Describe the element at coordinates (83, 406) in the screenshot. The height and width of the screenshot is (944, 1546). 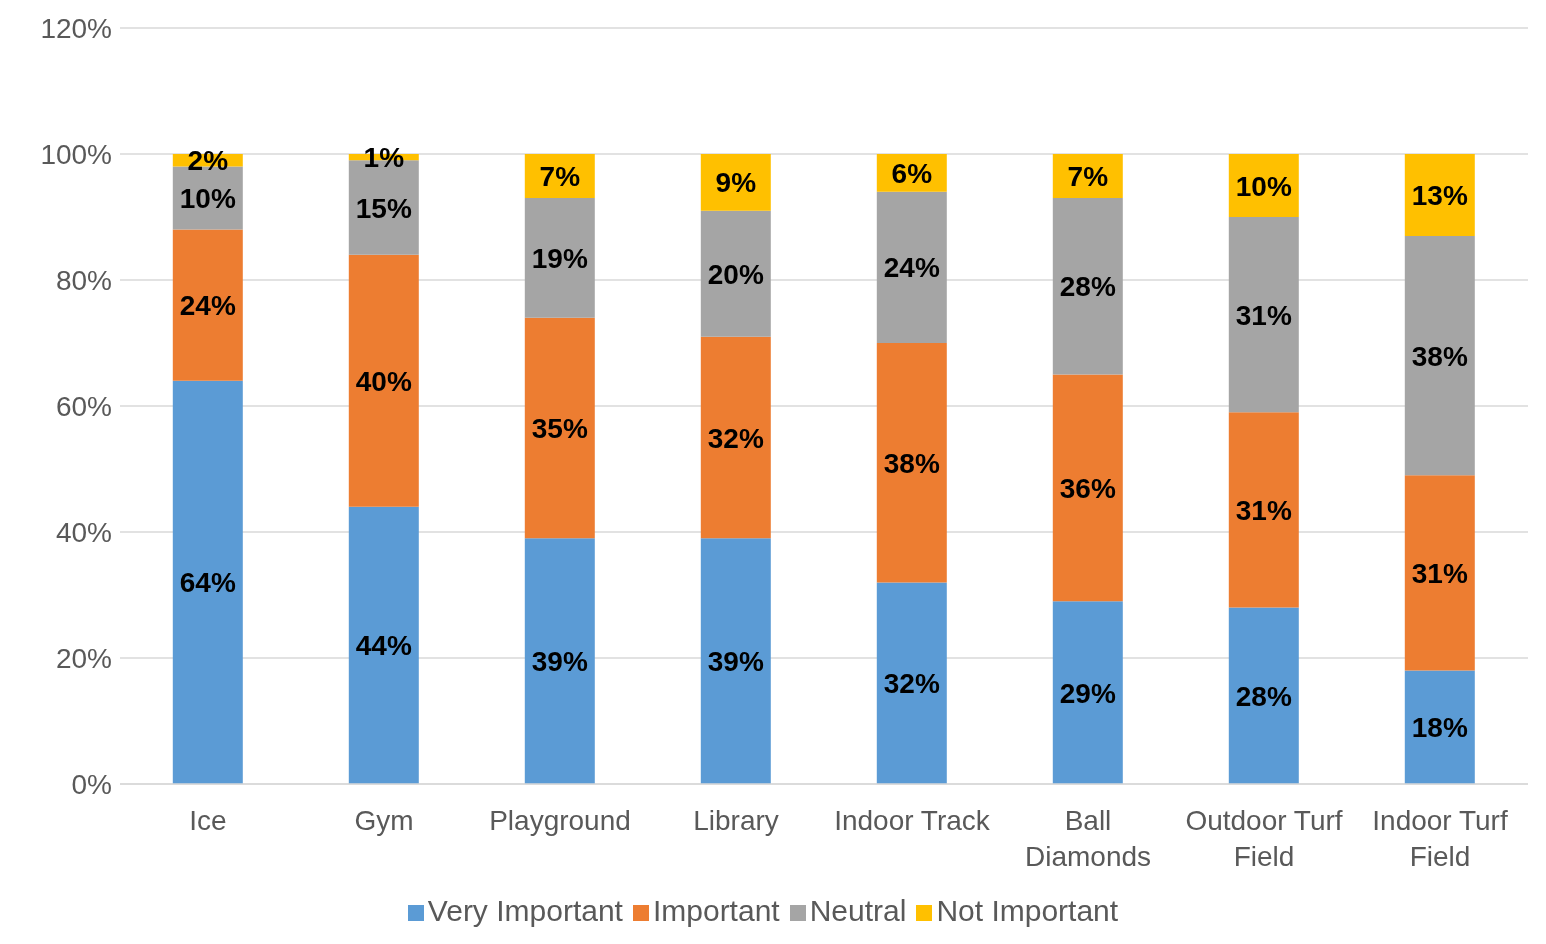
I see `y-tick-label: 60%` at that location.